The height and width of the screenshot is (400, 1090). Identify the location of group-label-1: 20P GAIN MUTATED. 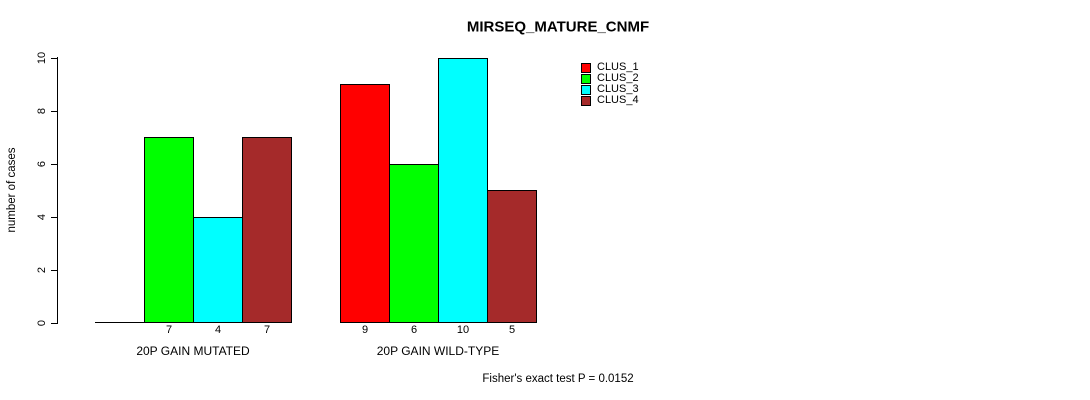
(193, 351).